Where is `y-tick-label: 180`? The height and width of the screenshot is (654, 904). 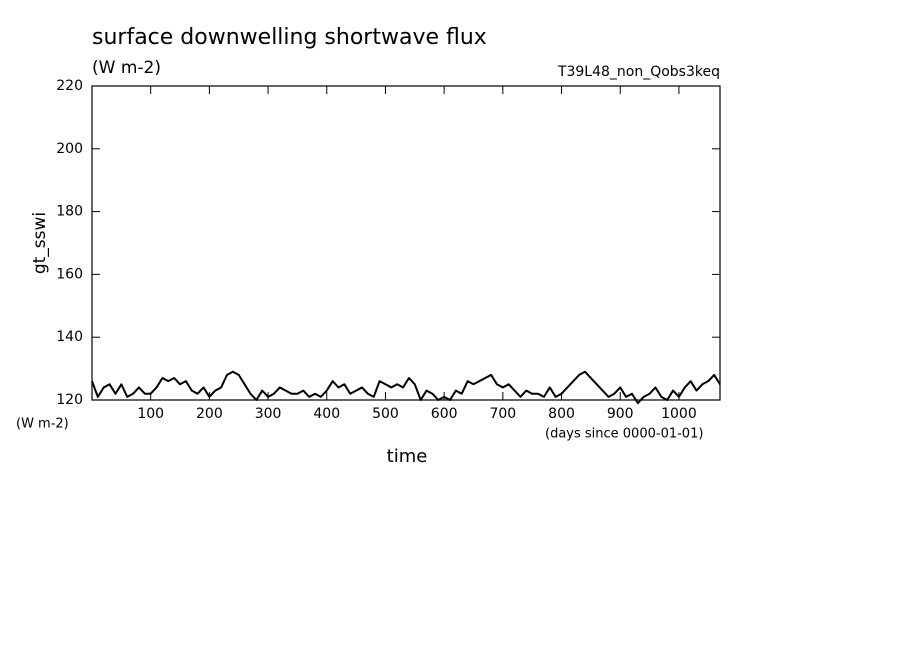 y-tick-label: 180 is located at coordinates (69, 212).